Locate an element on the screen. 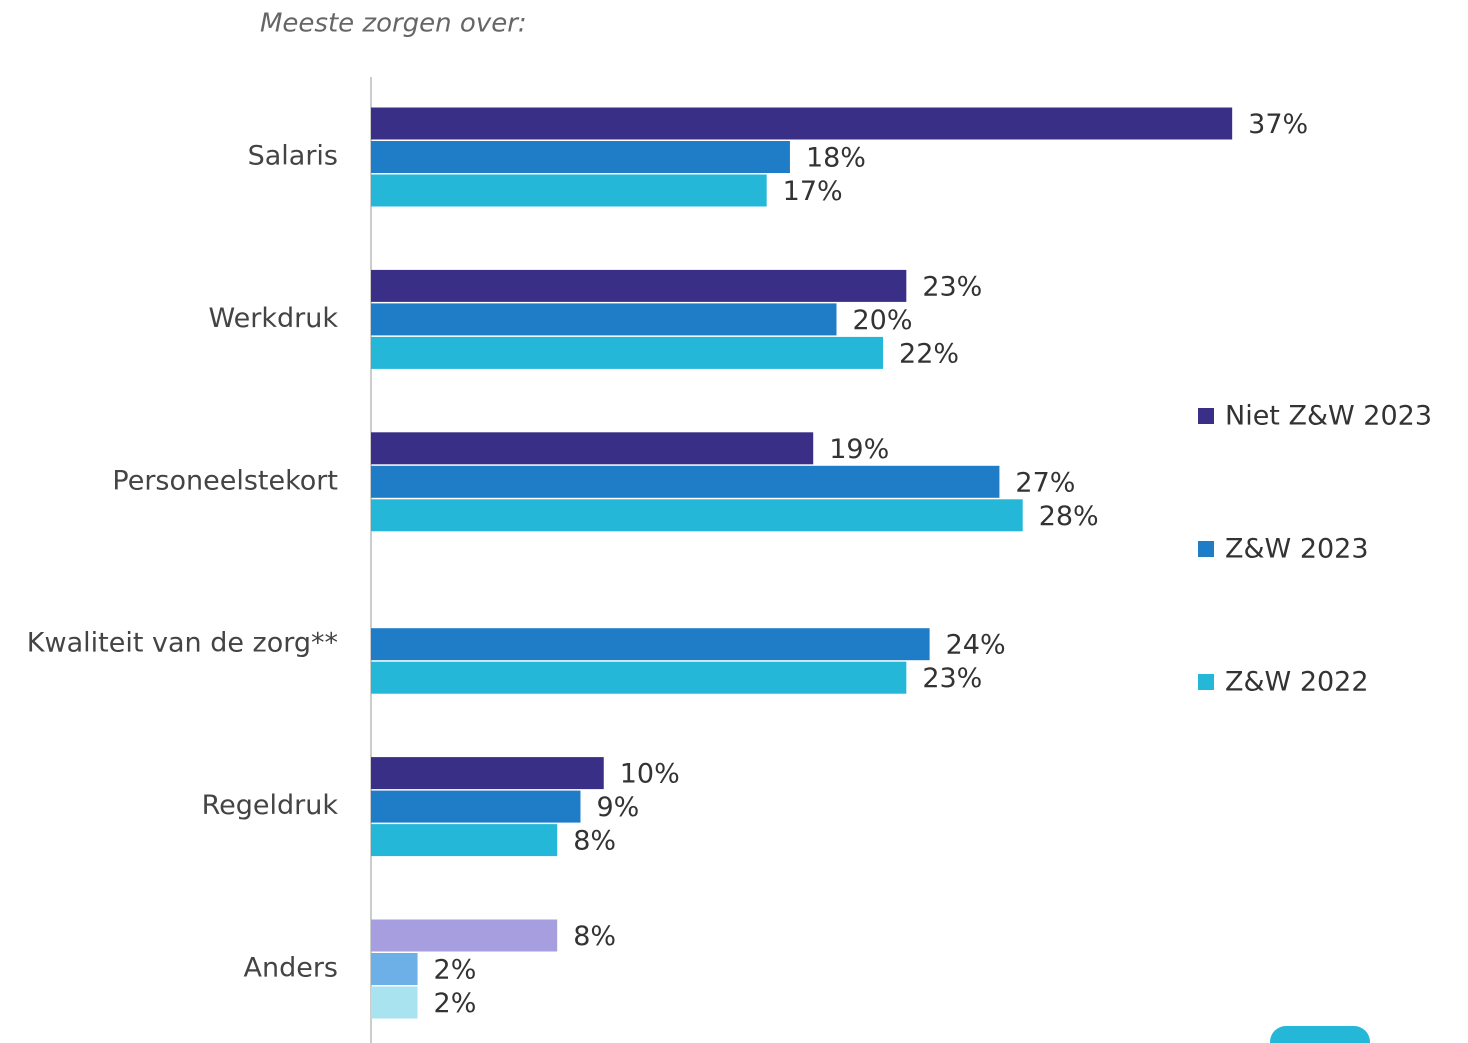 The height and width of the screenshot is (1043, 1468). value-label: 24% is located at coordinates (976, 645).